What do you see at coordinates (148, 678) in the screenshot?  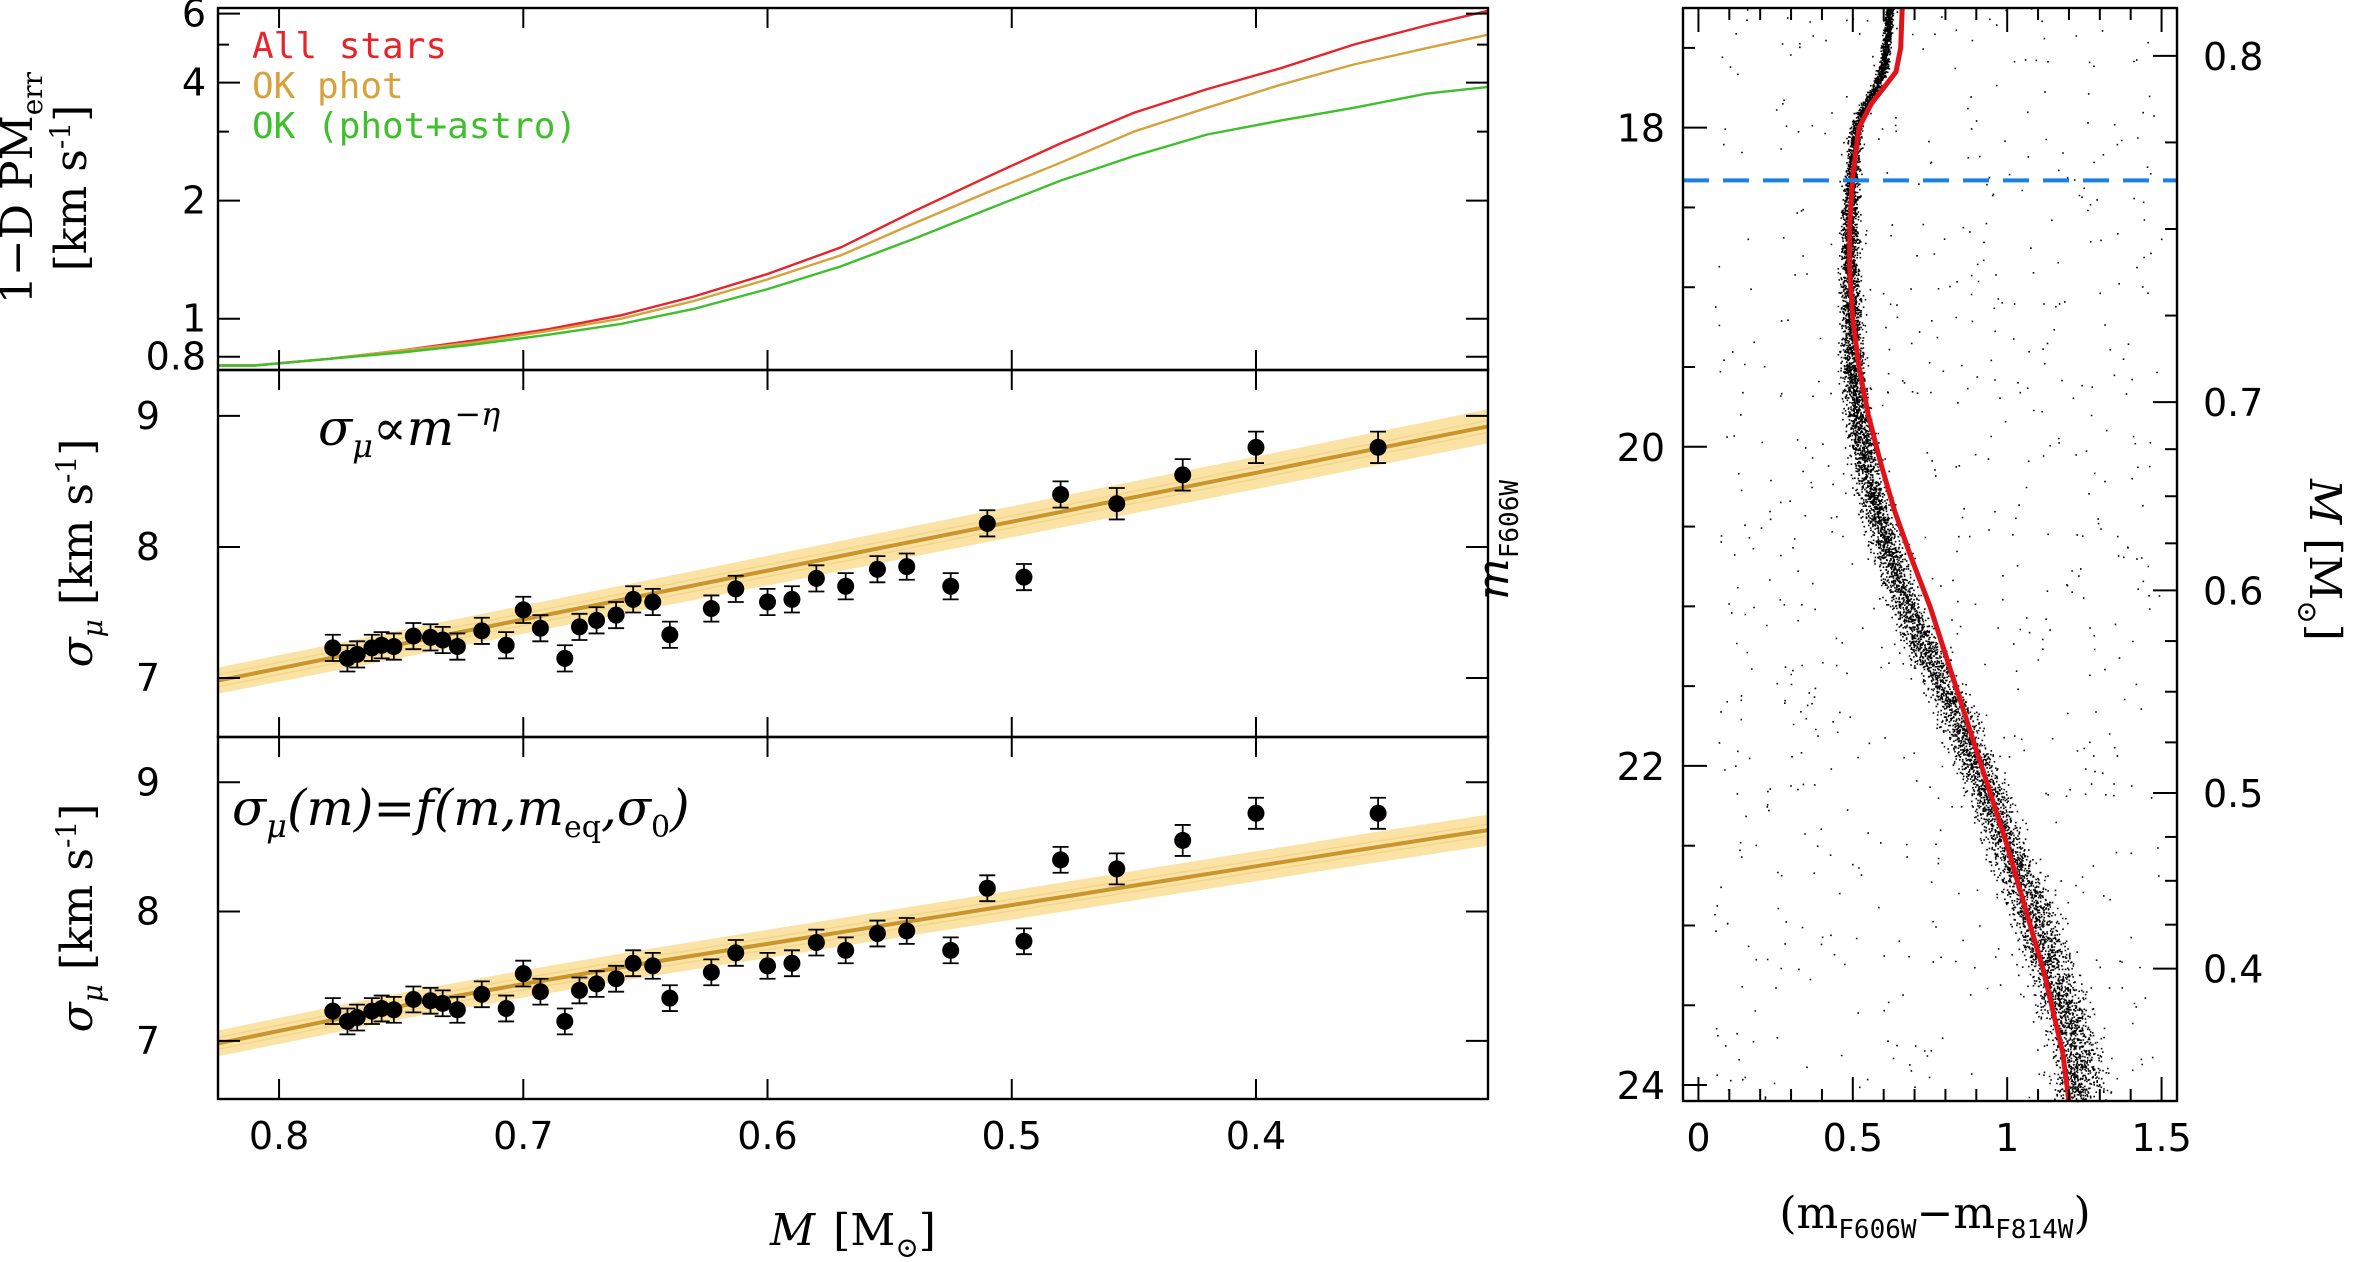 I see `power-law-y-tick-label: 7` at bounding box center [148, 678].